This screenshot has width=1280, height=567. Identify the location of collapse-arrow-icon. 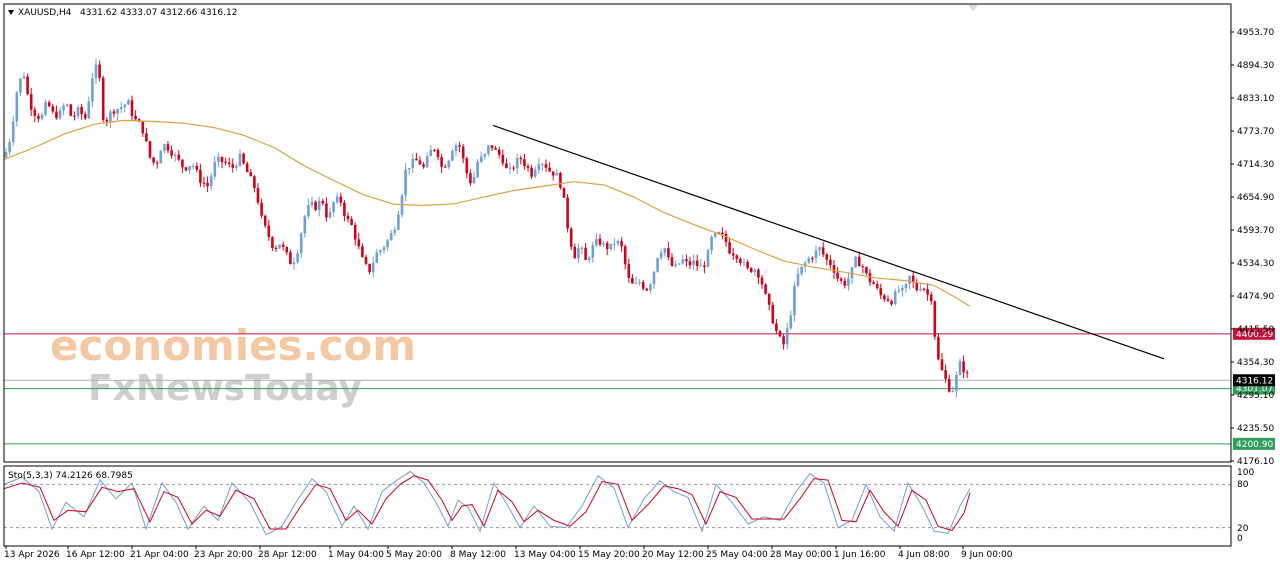
(973, 8).